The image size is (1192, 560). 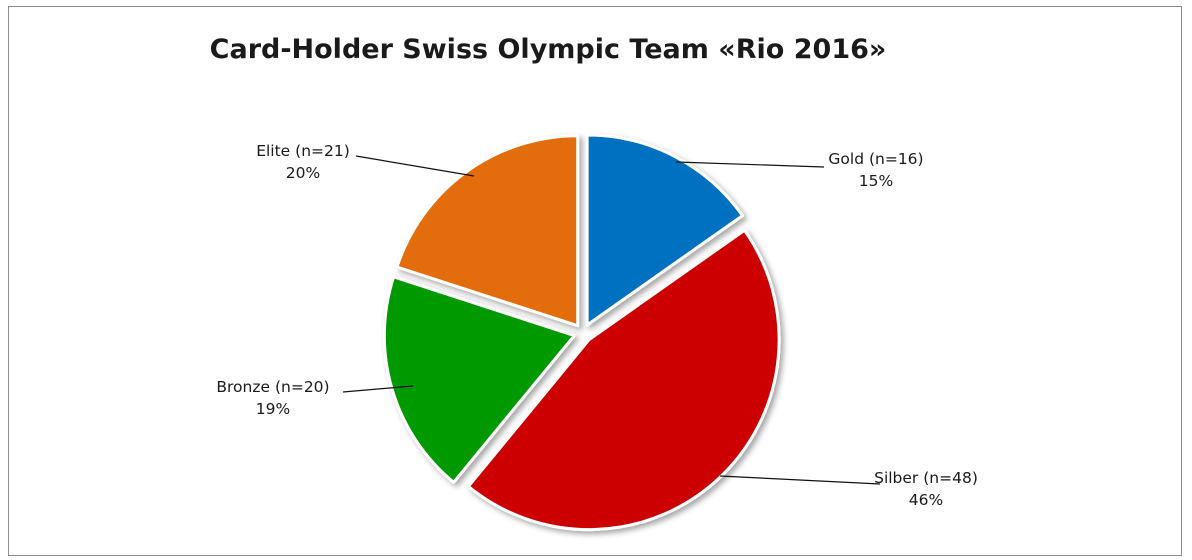 I want to click on data-label-name-elite: Elite (n=21), so click(x=303, y=151).